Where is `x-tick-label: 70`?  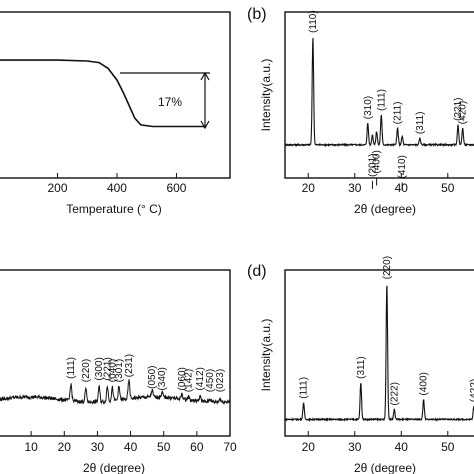
x-tick-label: 70 is located at coordinates (230, 447).